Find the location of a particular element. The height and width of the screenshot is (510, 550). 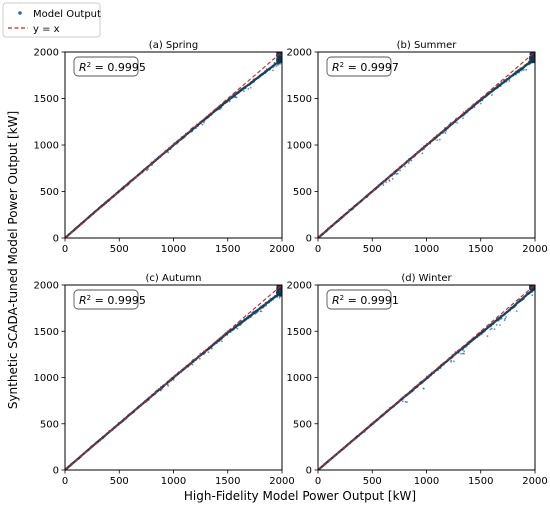

x-tick-label: 2000 is located at coordinates (534, 249).